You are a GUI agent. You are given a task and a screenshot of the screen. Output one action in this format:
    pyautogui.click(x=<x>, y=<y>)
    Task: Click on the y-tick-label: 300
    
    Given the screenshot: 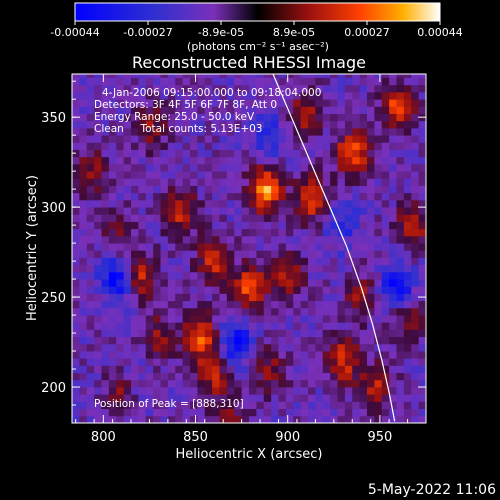 What is the action you would take?
    pyautogui.click(x=53, y=208)
    